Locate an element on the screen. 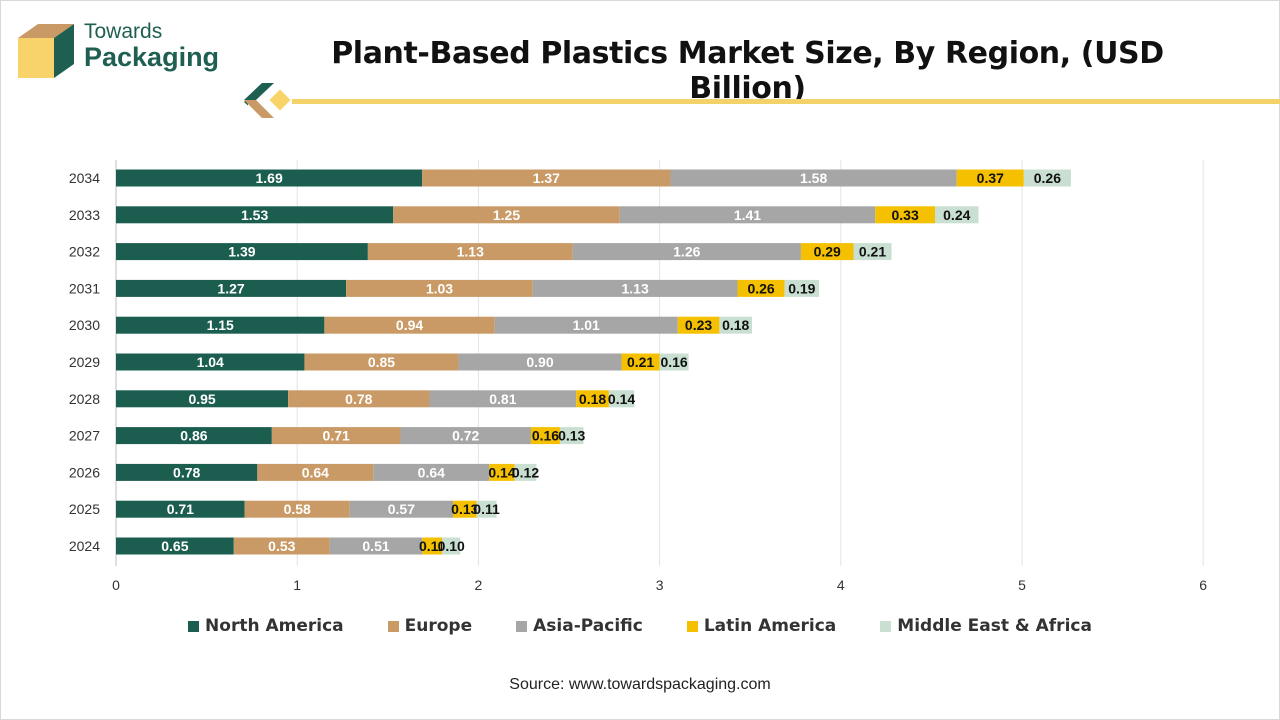  data-label: 0.18 is located at coordinates (592, 399).